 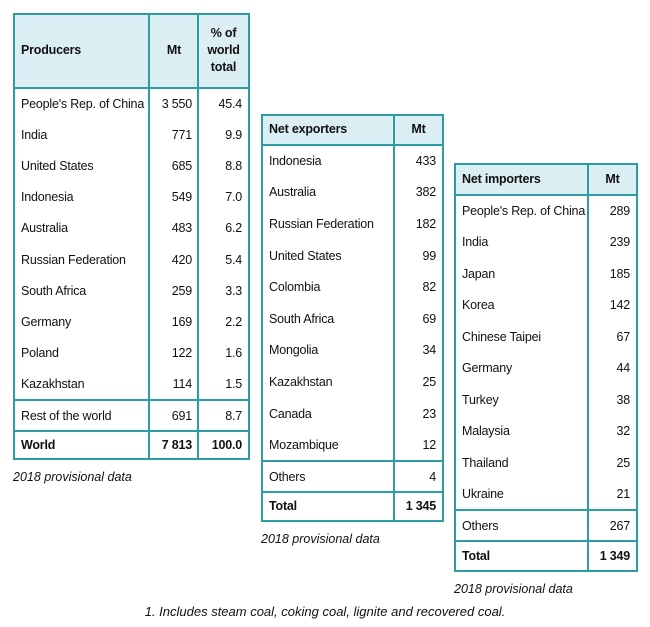 What do you see at coordinates (182, 384) in the screenshot?
I see `table-cell: 114` at bounding box center [182, 384].